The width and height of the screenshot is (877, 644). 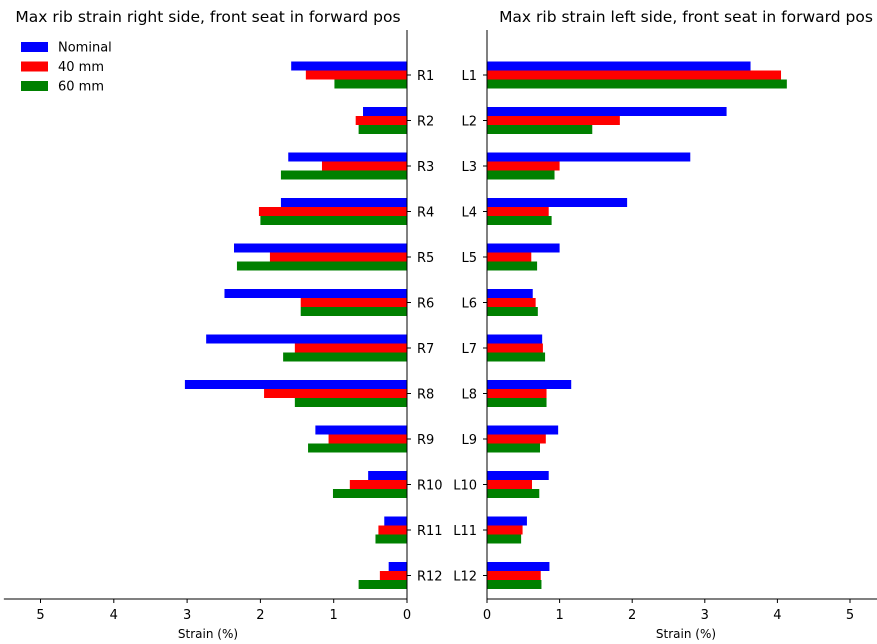 I want to click on right-bar-r9-60-mm, so click(x=357, y=448).